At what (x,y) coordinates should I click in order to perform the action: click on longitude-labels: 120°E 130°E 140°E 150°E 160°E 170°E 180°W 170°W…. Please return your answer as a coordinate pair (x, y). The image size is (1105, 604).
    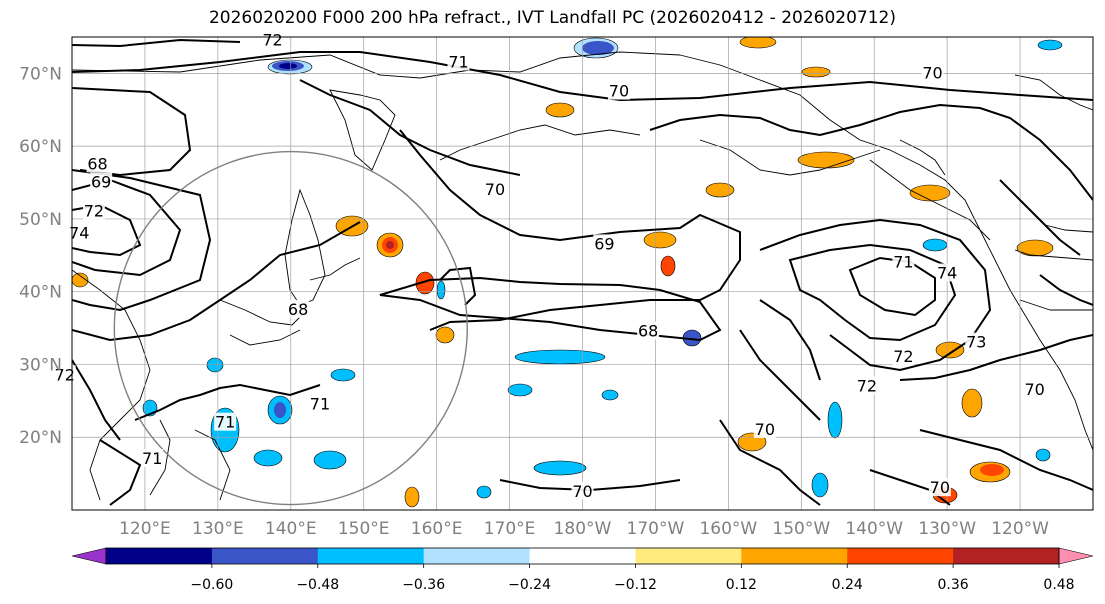
    Looking at the image, I should click on (584, 529).